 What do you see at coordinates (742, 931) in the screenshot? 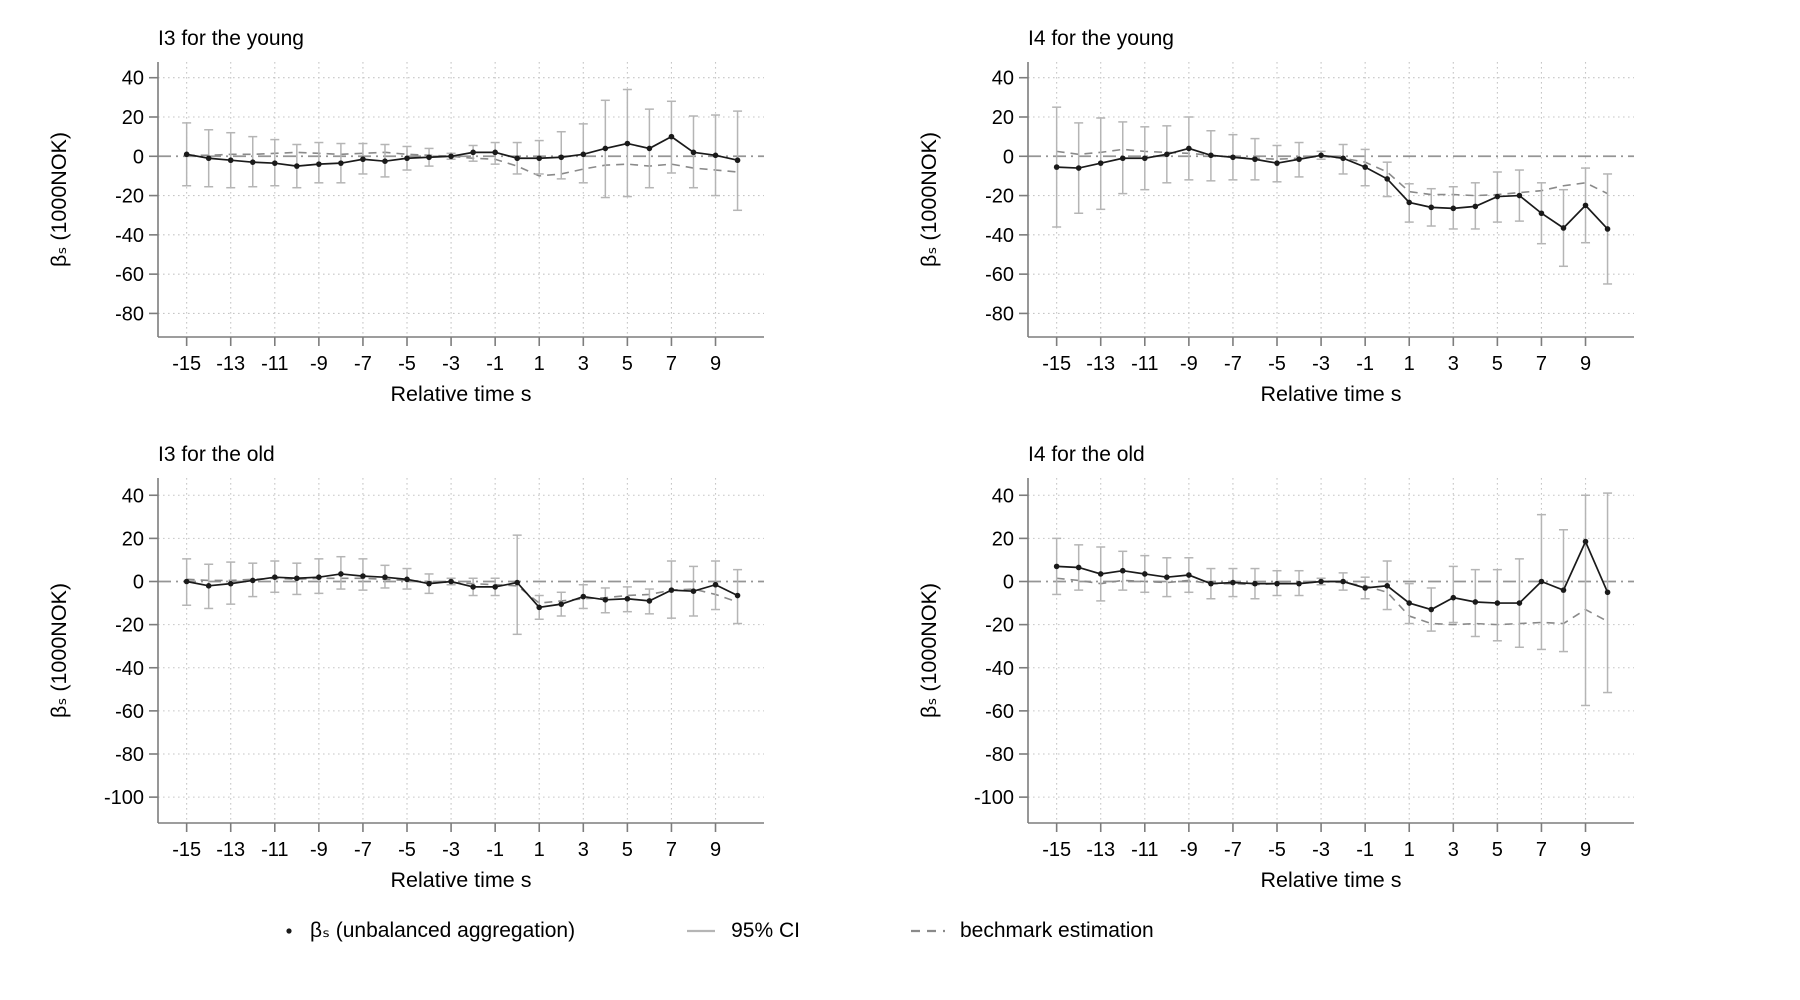
I see `legend-item-ci: 95% CI` at bounding box center [742, 931].